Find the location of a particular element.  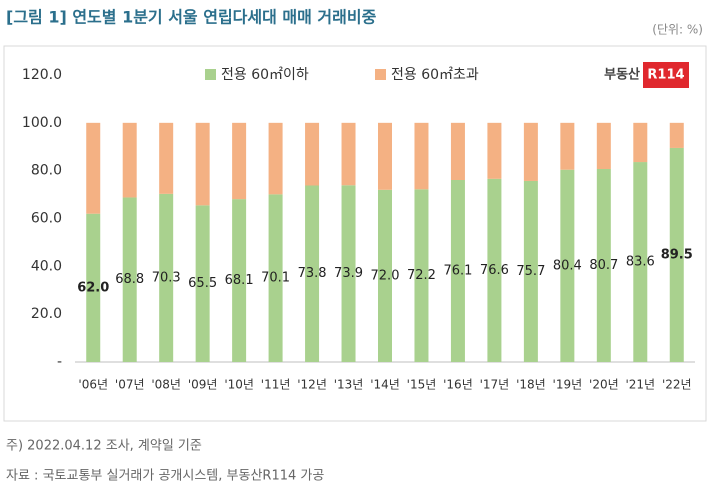

y-tick-label: 40.0 is located at coordinates (46, 266).